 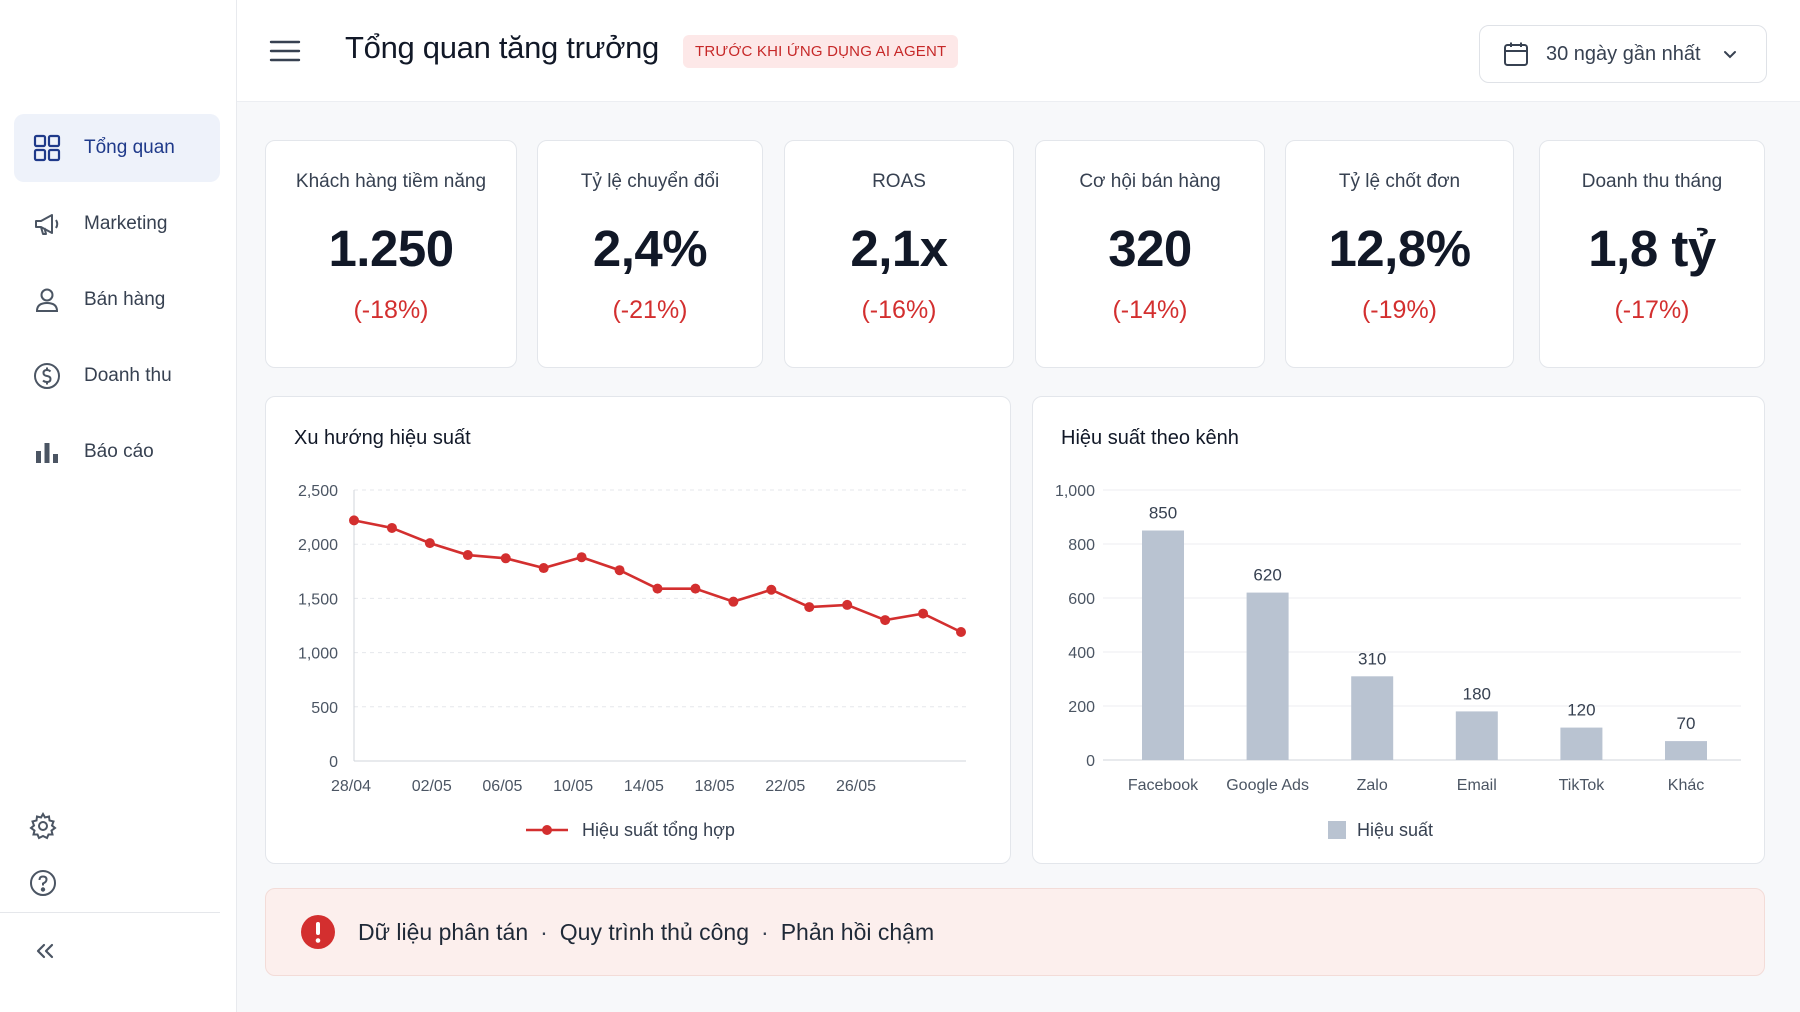 I want to click on x-tick-label: TikTok, so click(x=1582, y=785).